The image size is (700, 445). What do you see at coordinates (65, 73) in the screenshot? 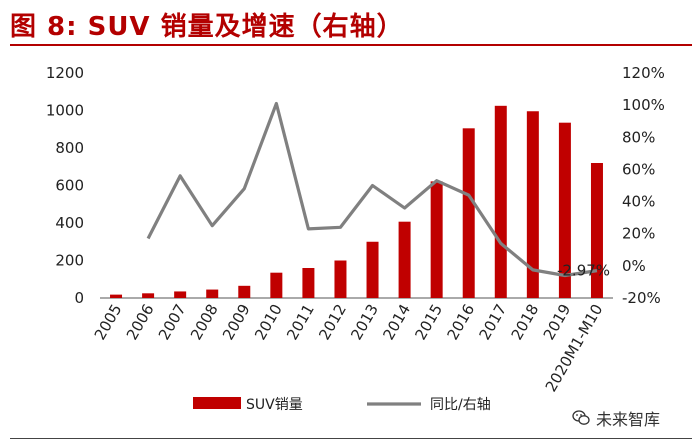
I see `left-axis-tick-label: 1200` at bounding box center [65, 73].